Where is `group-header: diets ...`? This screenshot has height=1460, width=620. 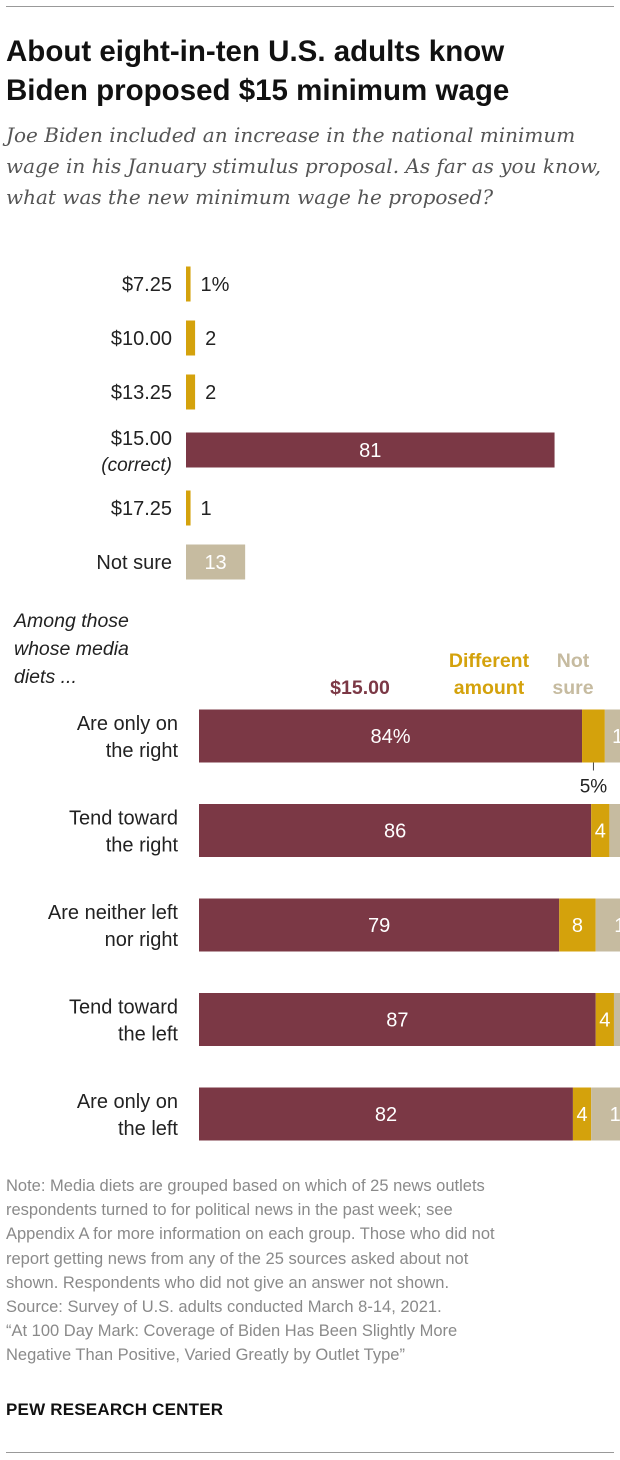
group-header: diets ... is located at coordinates (45, 677).